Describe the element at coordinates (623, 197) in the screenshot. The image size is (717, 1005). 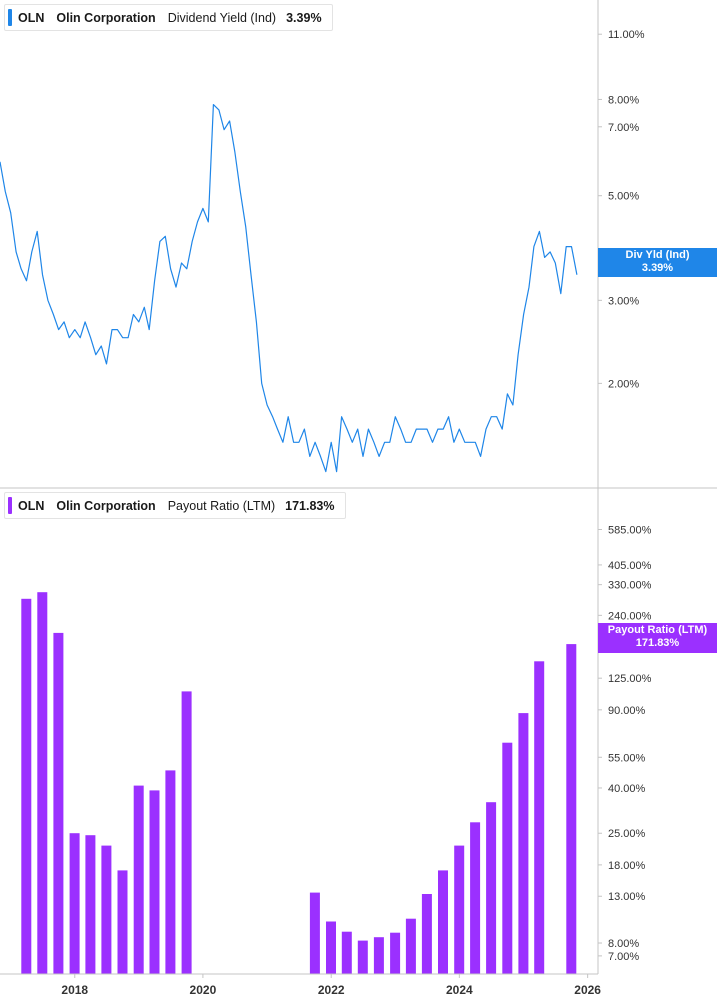
I see `y-tick-label: 5.00%` at that location.